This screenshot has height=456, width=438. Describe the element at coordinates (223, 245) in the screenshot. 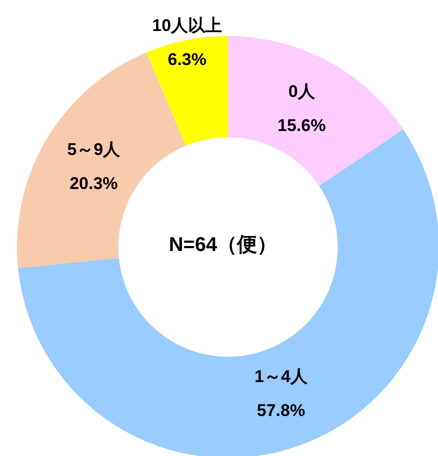

I see `text: N=64（便）` at that location.